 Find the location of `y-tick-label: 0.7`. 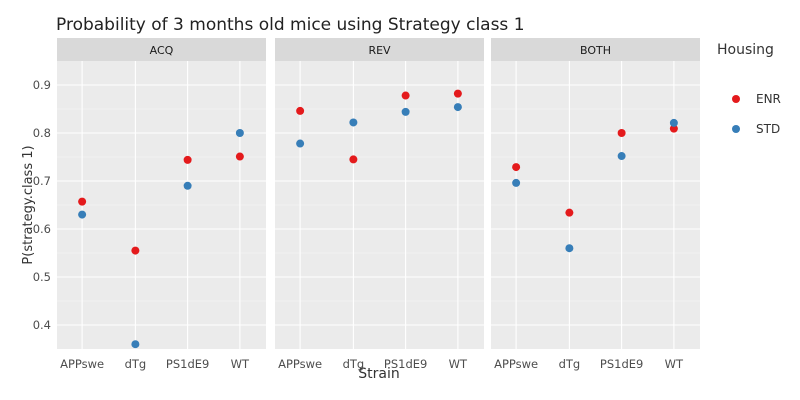

y-tick-label: 0.7 is located at coordinates (42, 181).